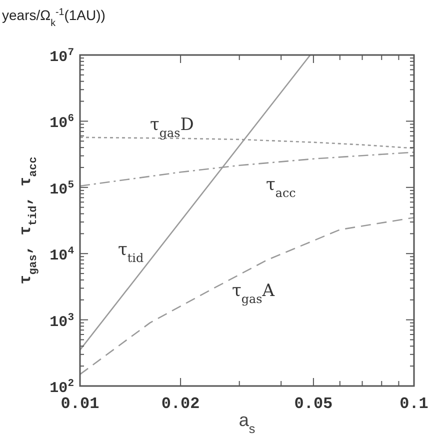 This screenshot has height=439, width=429. I want to click on x-tick-label: 0.1, so click(414, 404).